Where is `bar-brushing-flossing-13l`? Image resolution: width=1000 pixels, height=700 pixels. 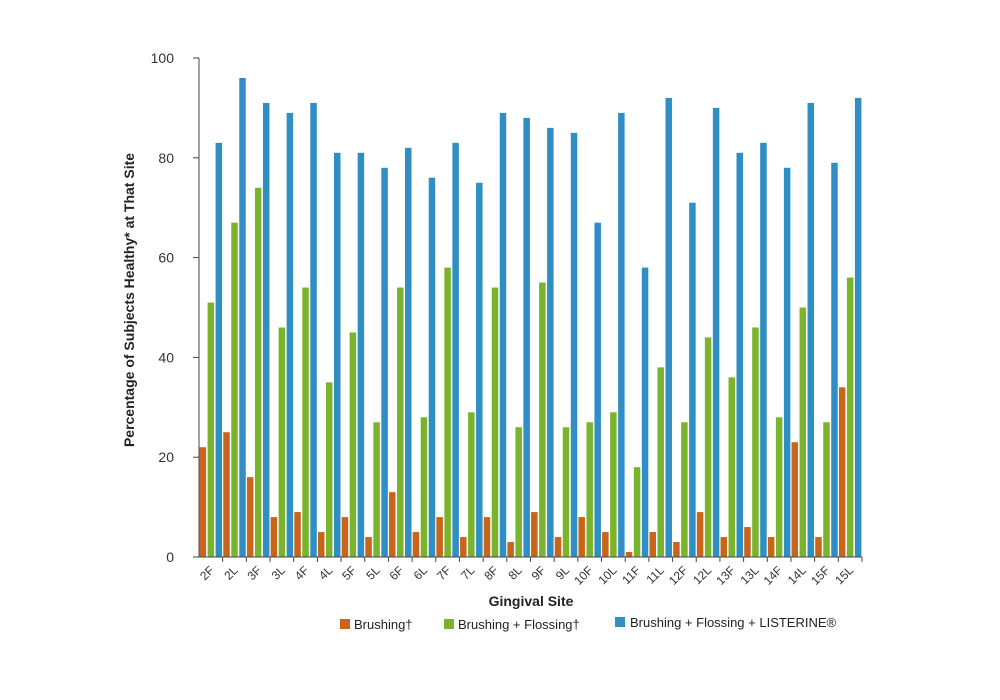 bar-brushing-flossing-13l is located at coordinates (755, 442).